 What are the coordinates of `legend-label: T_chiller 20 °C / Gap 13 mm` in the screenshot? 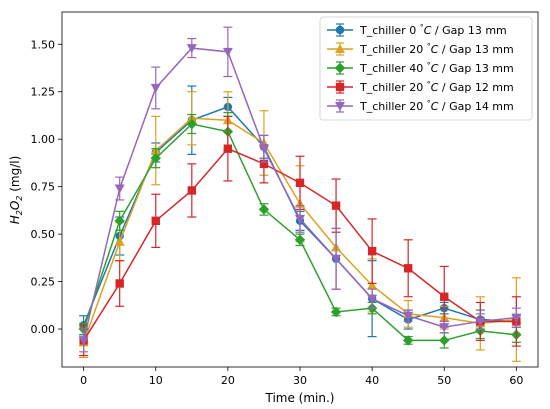 It's located at (436, 49).